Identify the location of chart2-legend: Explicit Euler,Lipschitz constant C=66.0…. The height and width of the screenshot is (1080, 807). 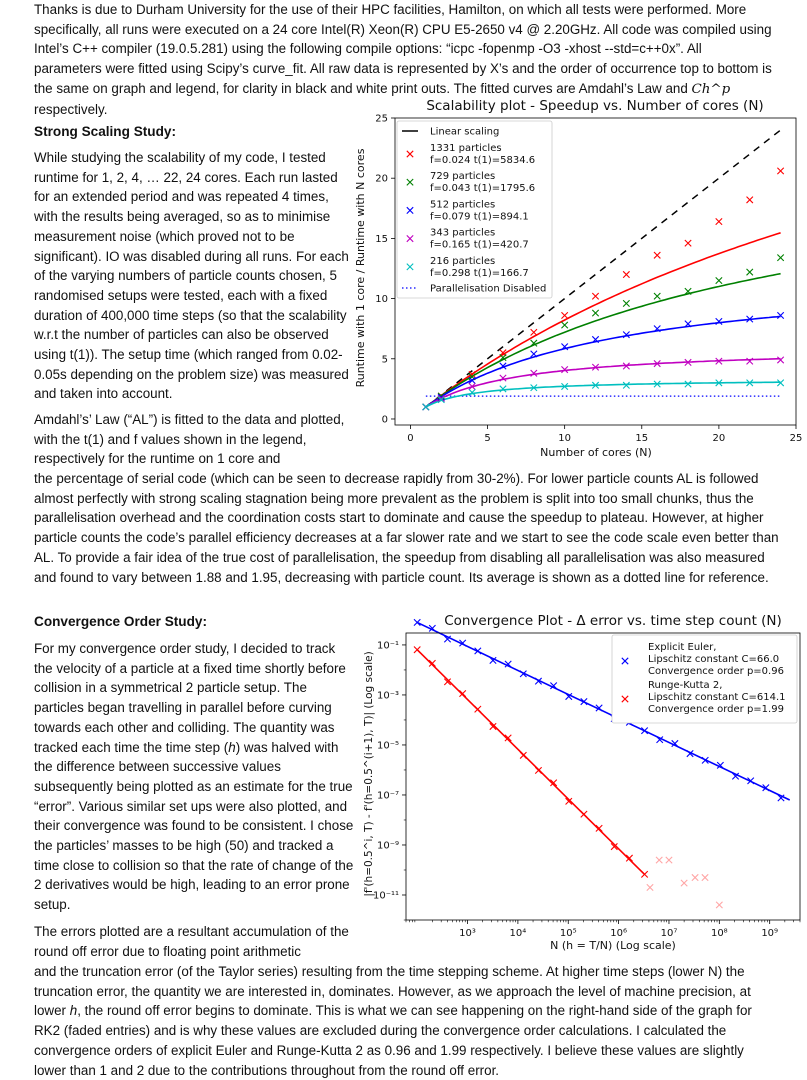
(704, 679).